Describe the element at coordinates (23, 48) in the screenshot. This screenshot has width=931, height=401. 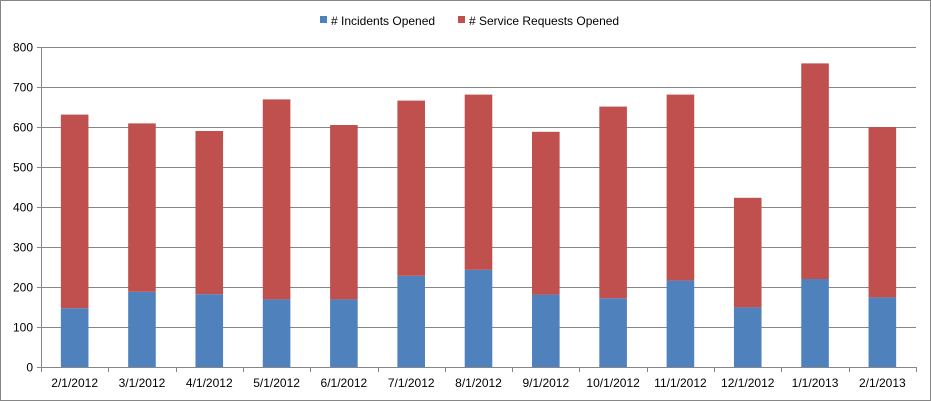
I see `y-tick-label: 800` at that location.